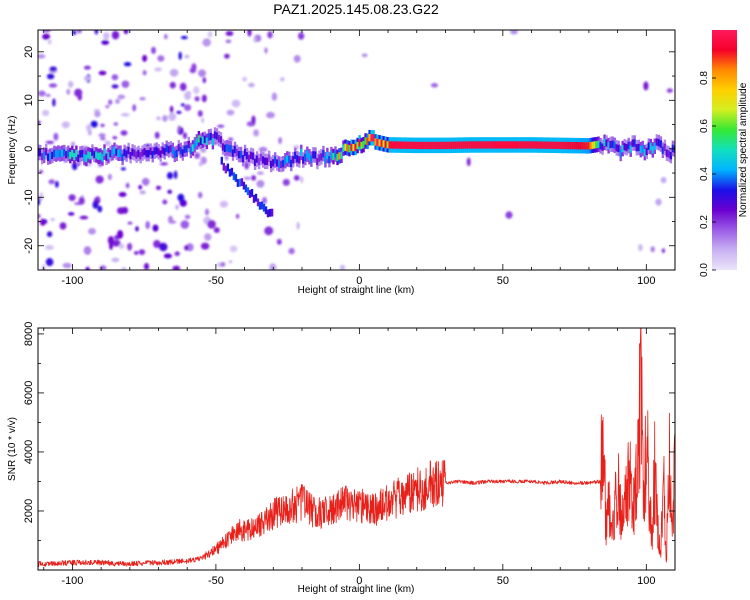 This screenshot has height=600, width=750. What do you see at coordinates (704, 222) in the screenshot?
I see `colorbar-tick-label: 0.2` at bounding box center [704, 222].